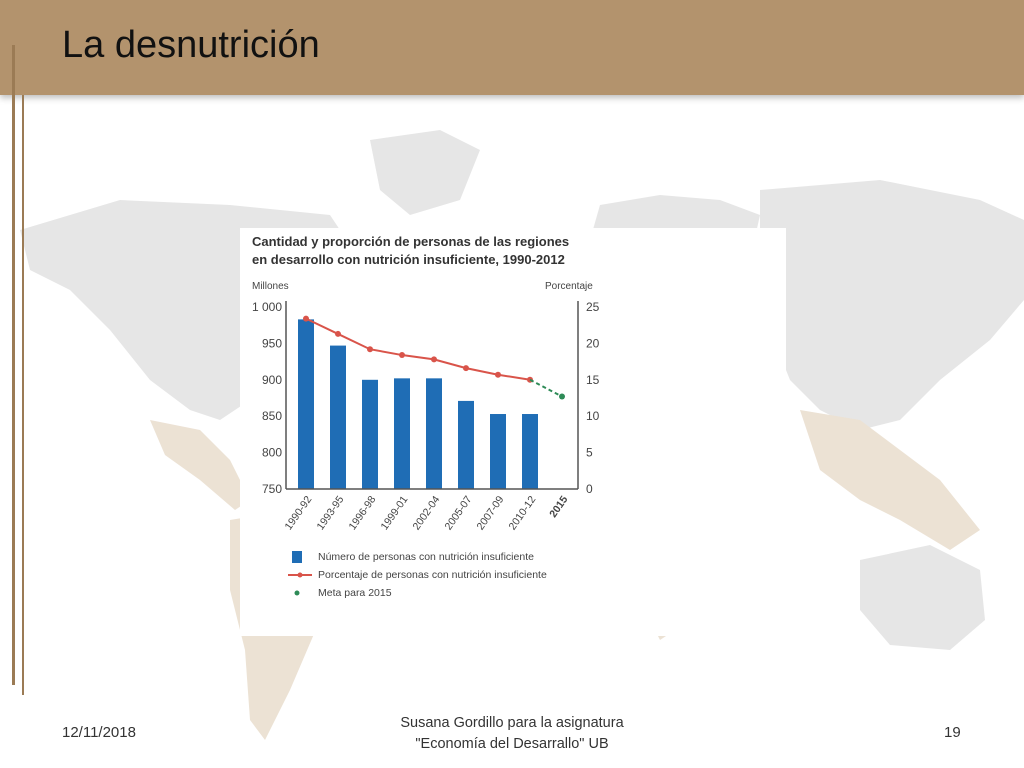 The image size is (1024, 768). I want to click on x-tick-label: 2015, so click(558, 507).